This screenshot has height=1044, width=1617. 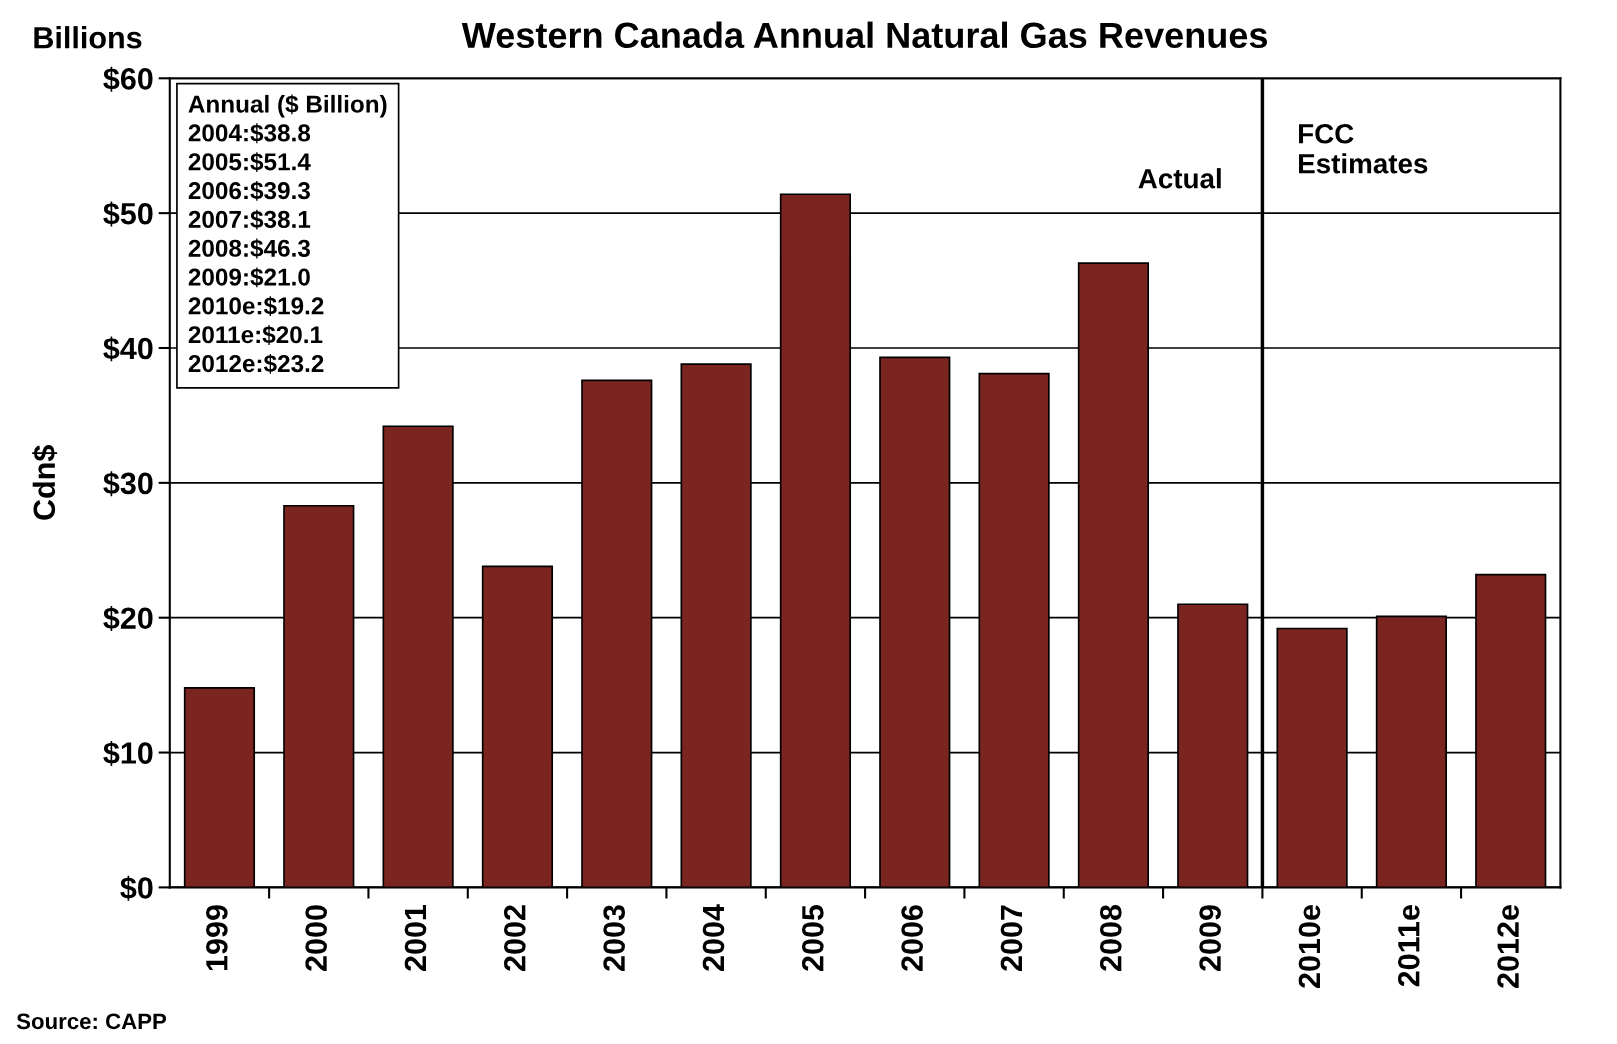 I want to click on y-tick-label: $50, so click(x=128, y=214).